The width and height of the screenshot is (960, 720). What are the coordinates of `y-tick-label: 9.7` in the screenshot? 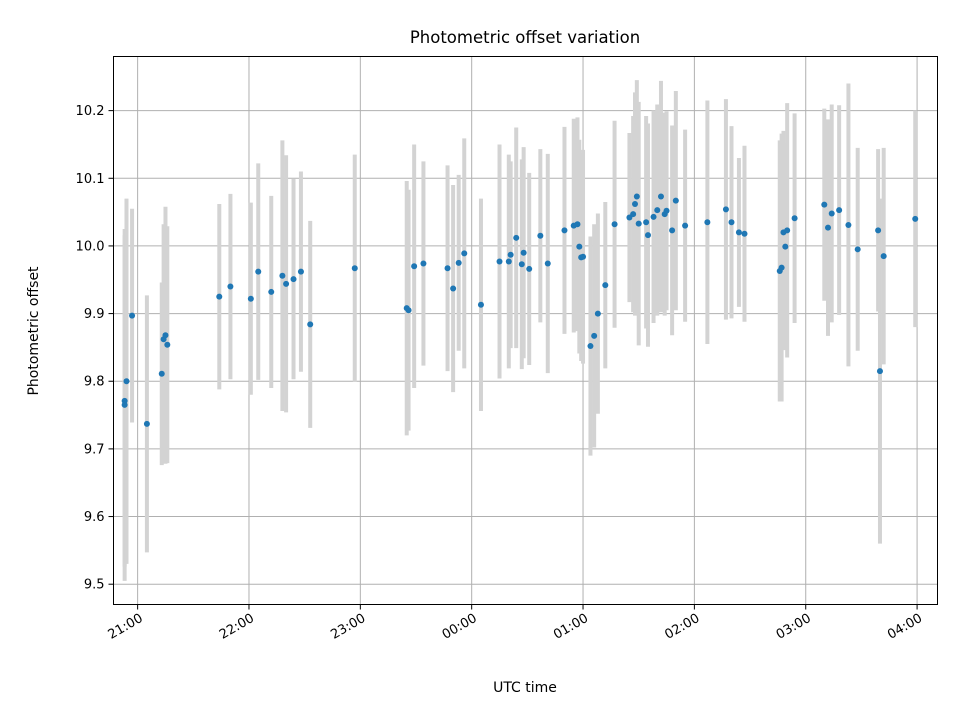 It's located at (94, 449).